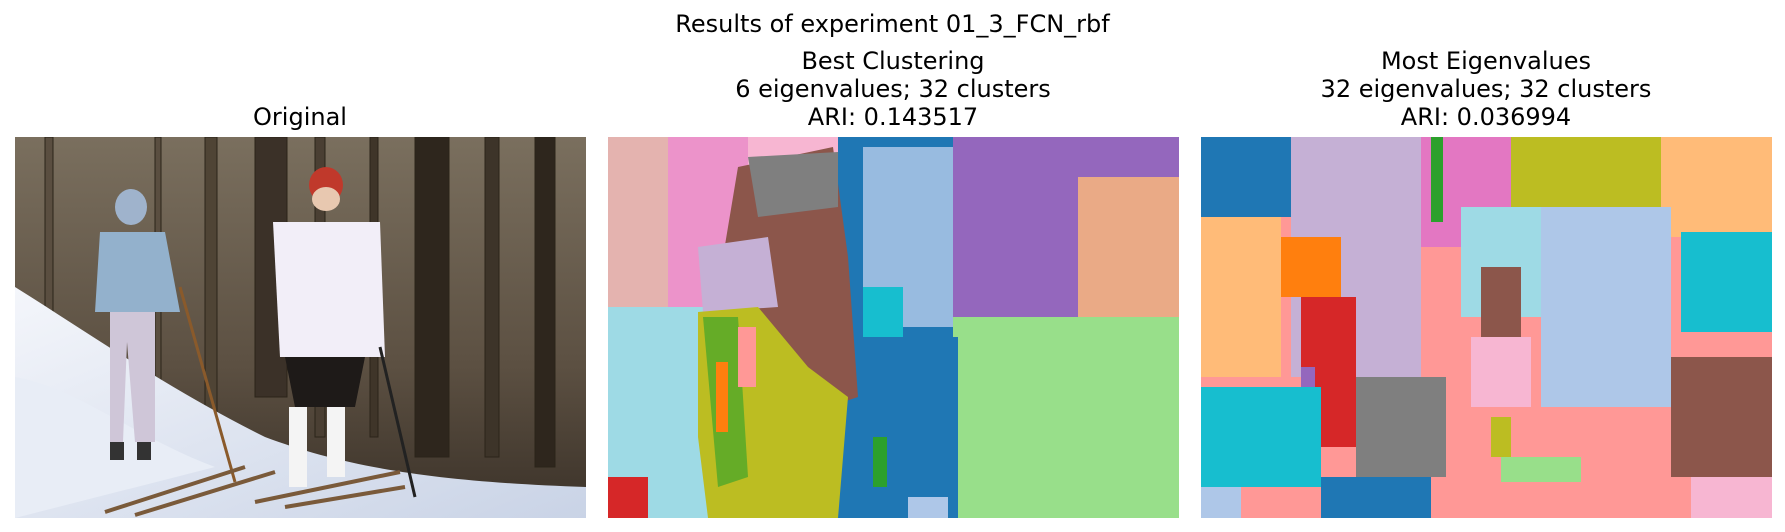 The image size is (1785, 532). What do you see at coordinates (255, 491) in the screenshot?
I see `skis` at bounding box center [255, 491].